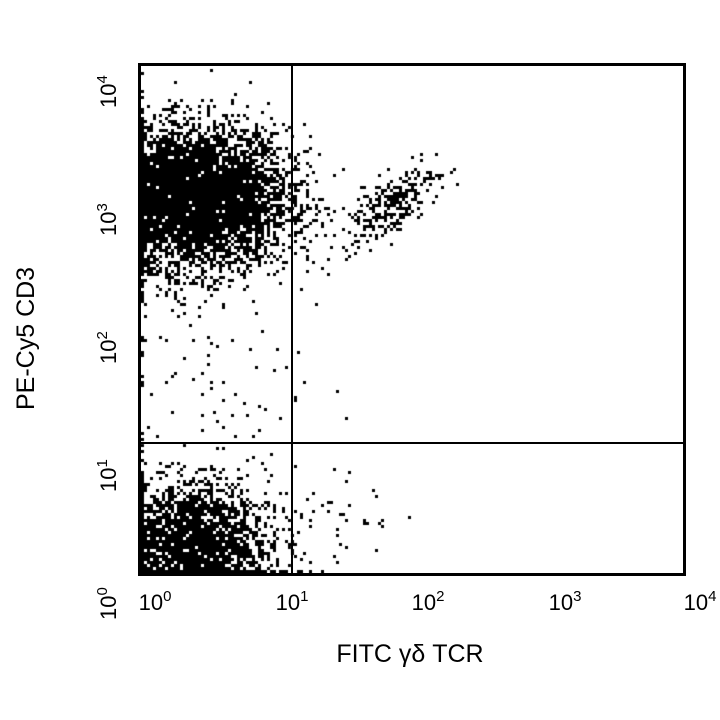 Image resolution: width=720 pixels, height=720 pixels. What do you see at coordinates (155, 601) in the screenshot?
I see `x-tick-10e0: 10⁰` at bounding box center [155, 601].